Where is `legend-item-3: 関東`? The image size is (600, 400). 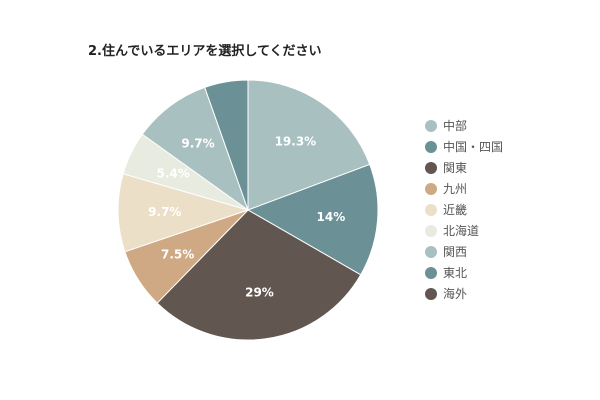 legend-item-3: 関東 is located at coordinates (464, 167).